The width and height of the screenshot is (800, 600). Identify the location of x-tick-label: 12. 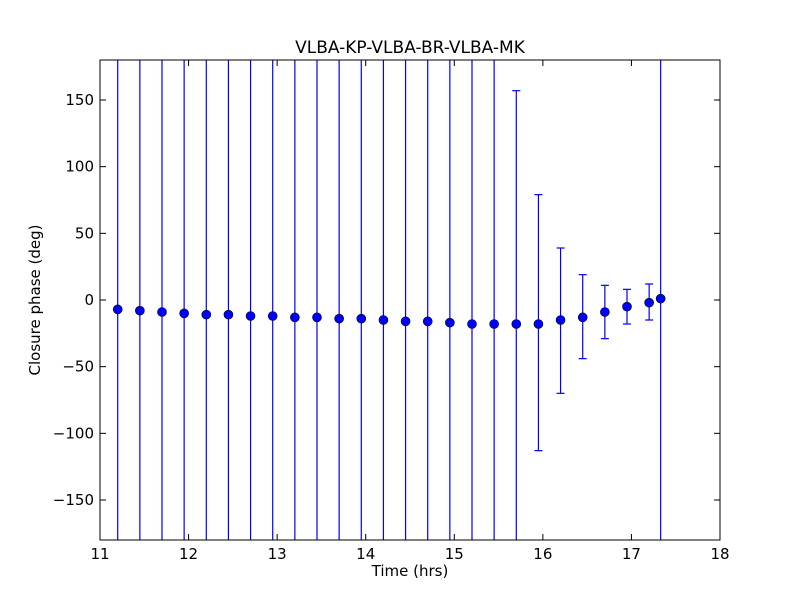
(188, 554).